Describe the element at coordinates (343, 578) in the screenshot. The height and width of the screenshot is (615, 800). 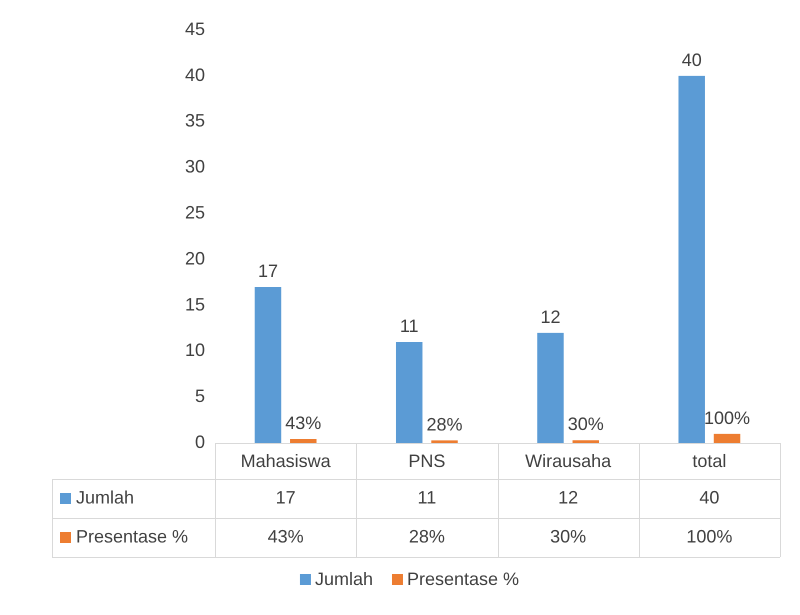
I see `legend-label: Jumlah` at that location.